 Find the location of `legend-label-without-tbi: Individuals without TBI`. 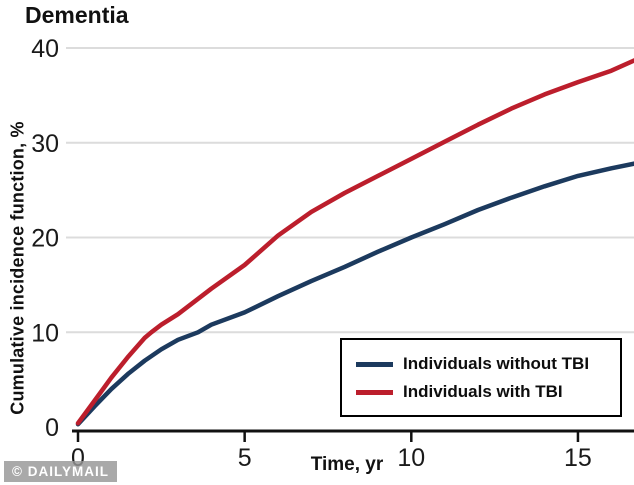

legend-label-without-tbi: Individuals without TBI is located at coordinates (496, 363).